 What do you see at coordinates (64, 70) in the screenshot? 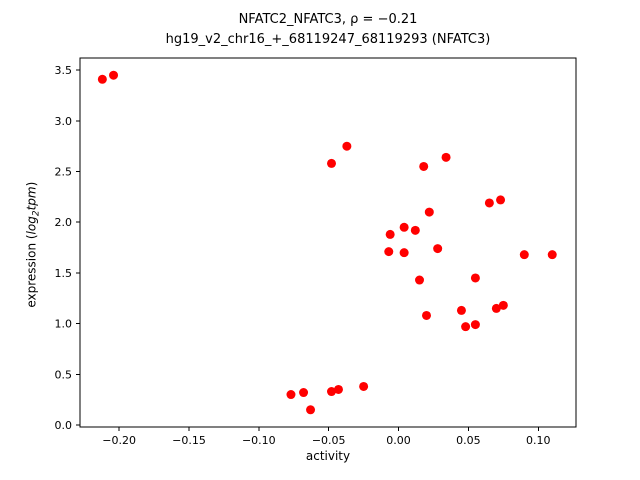
I see `svg-text: 3.5` at bounding box center [64, 70].